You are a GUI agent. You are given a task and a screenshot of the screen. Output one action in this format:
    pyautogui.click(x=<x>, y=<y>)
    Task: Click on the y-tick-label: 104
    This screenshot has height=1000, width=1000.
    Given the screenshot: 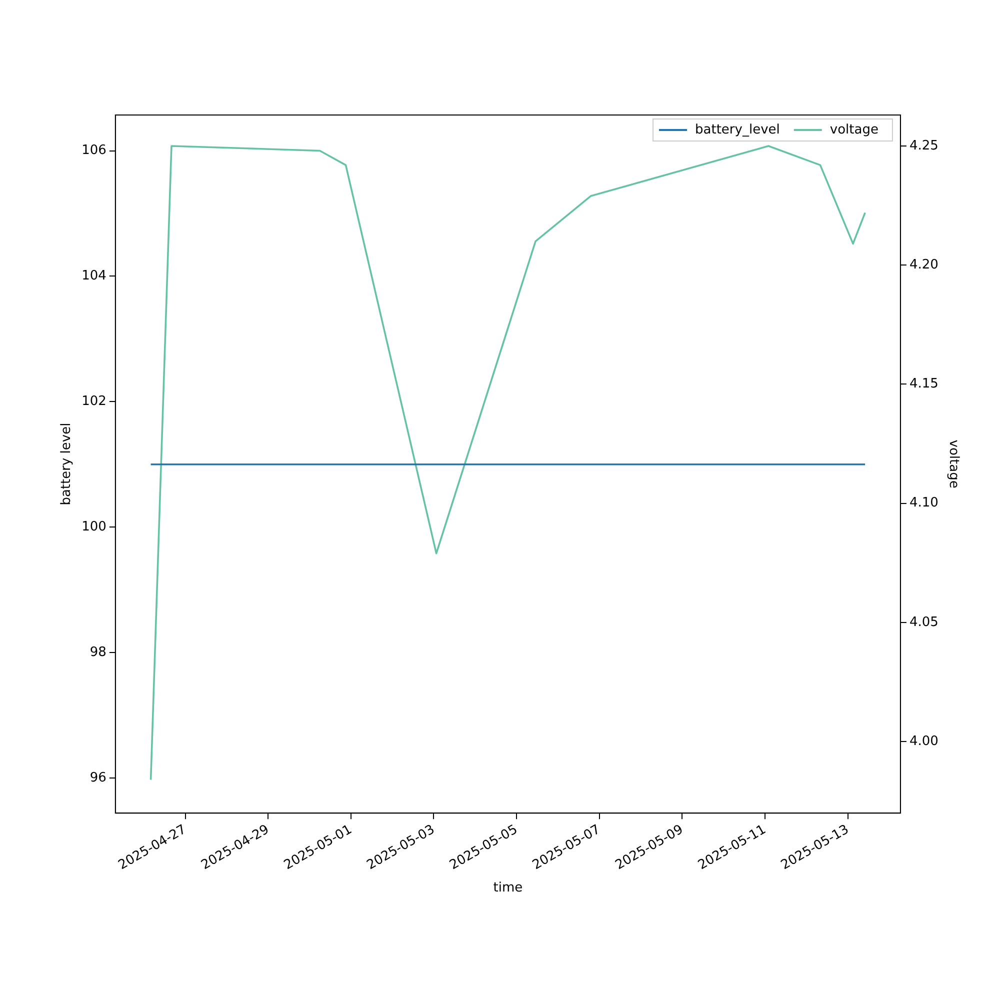 What is the action you would take?
    pyautogui.click(x=94, y=276)
    